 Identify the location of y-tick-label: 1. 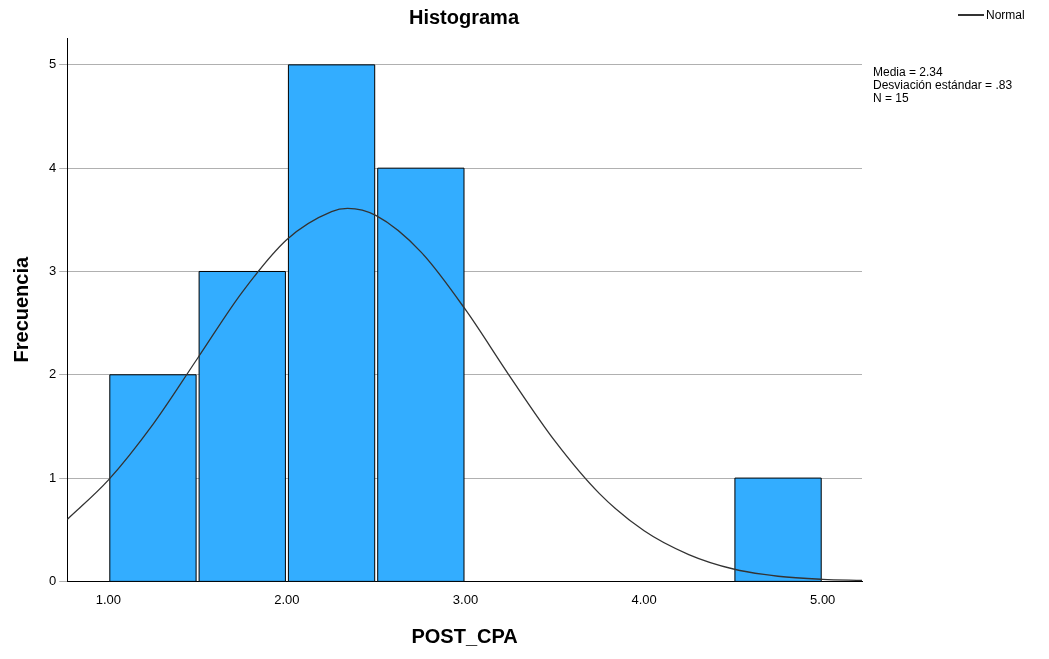
(53, 477).